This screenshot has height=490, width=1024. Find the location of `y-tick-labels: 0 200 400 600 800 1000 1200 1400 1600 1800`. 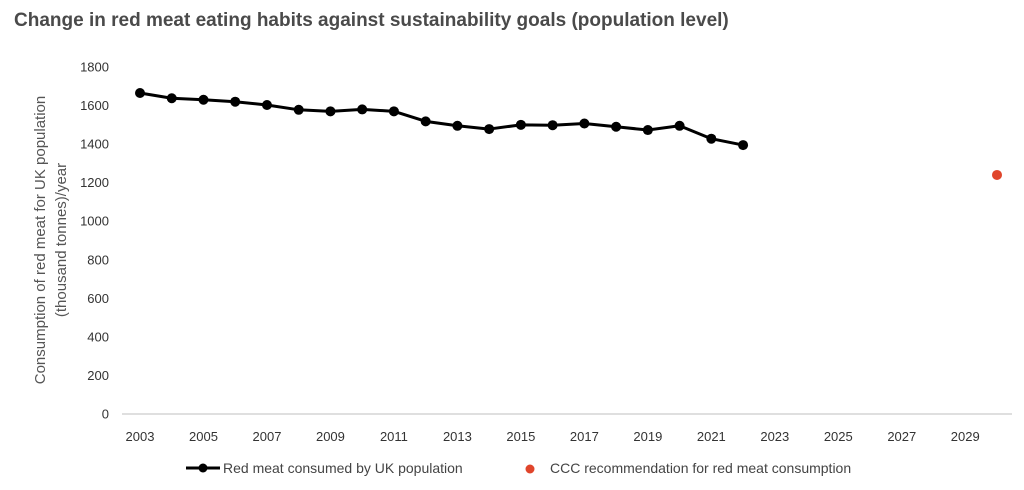

y-tick-labels: 0 200 400 600 800 1000 1200 1400 1600 1800 is located at coordinates (94, 241).